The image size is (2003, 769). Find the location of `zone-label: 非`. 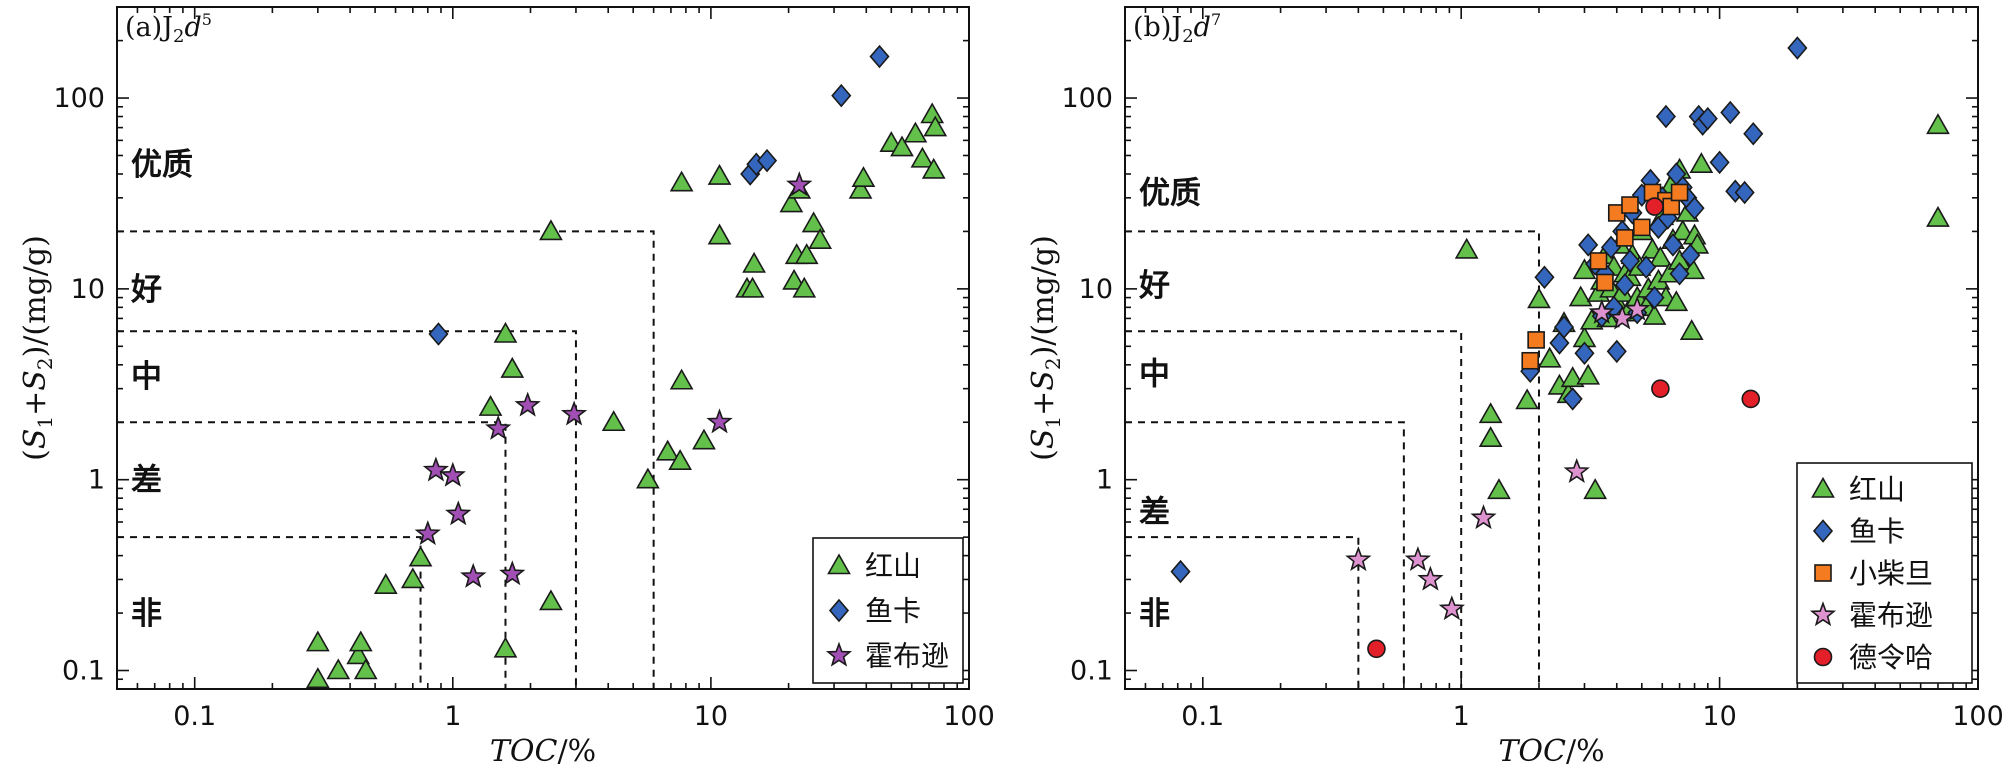

zone-label: 非 is located at coordinates (1154, 614).